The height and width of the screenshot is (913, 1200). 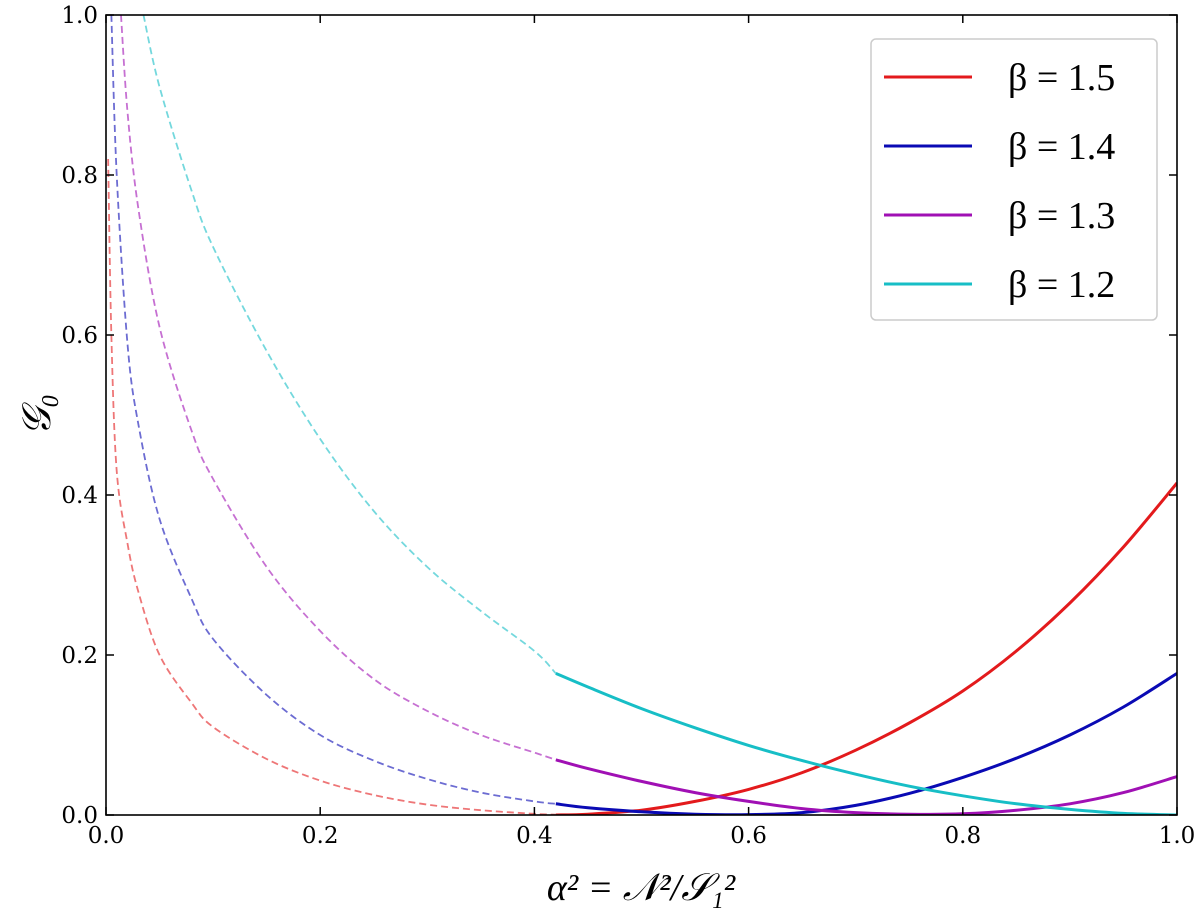 What do you see at coordinates (79, 16) in the screenshot?
I see `y-tick-label: 1.0` at bounding box center [79, 16].